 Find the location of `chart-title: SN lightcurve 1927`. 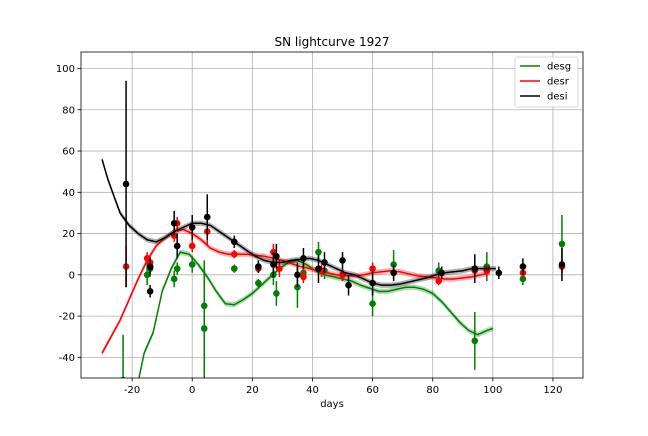

chart-title: SN lightcurve 1927 is located at coordinates (332, 42).